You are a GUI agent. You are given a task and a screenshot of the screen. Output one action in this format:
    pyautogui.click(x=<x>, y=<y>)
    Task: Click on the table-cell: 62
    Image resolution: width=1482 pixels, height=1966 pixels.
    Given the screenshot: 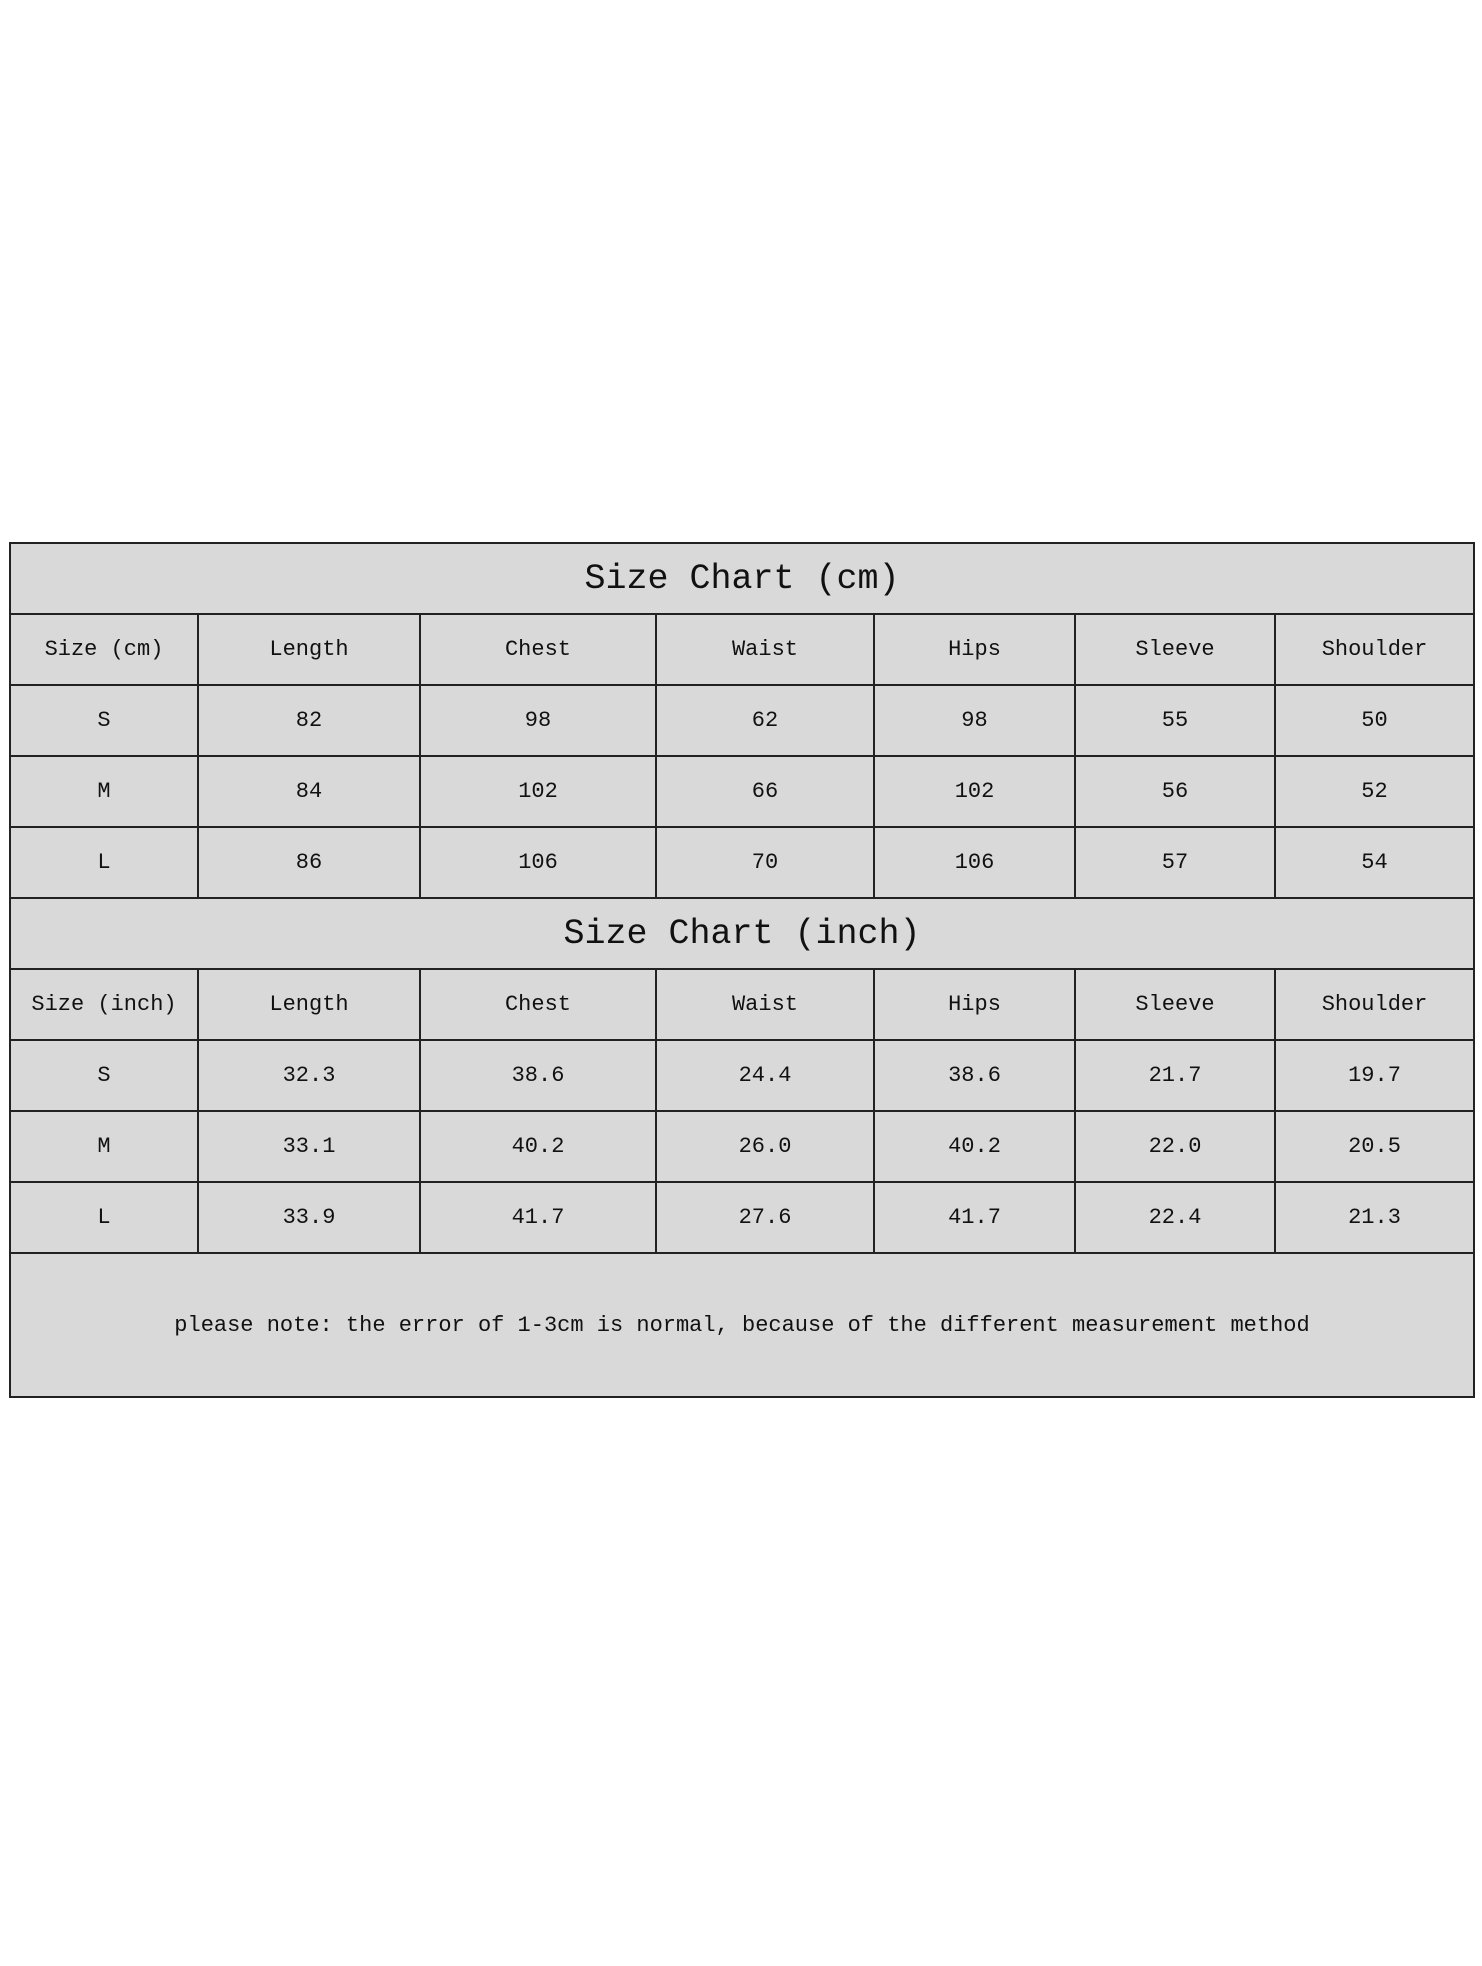 What is the action you would take?
    pyautogui.click(x=765, y=720)
    